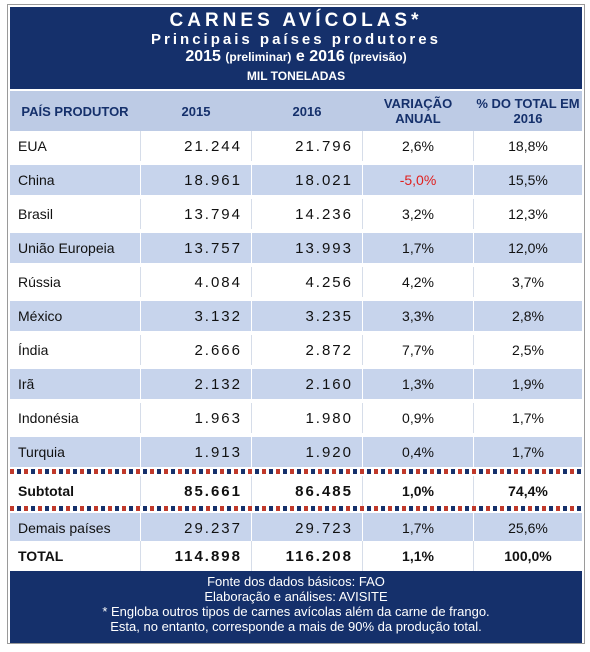  I want to click on cell-y2015: 4.084, so click(218, 282).